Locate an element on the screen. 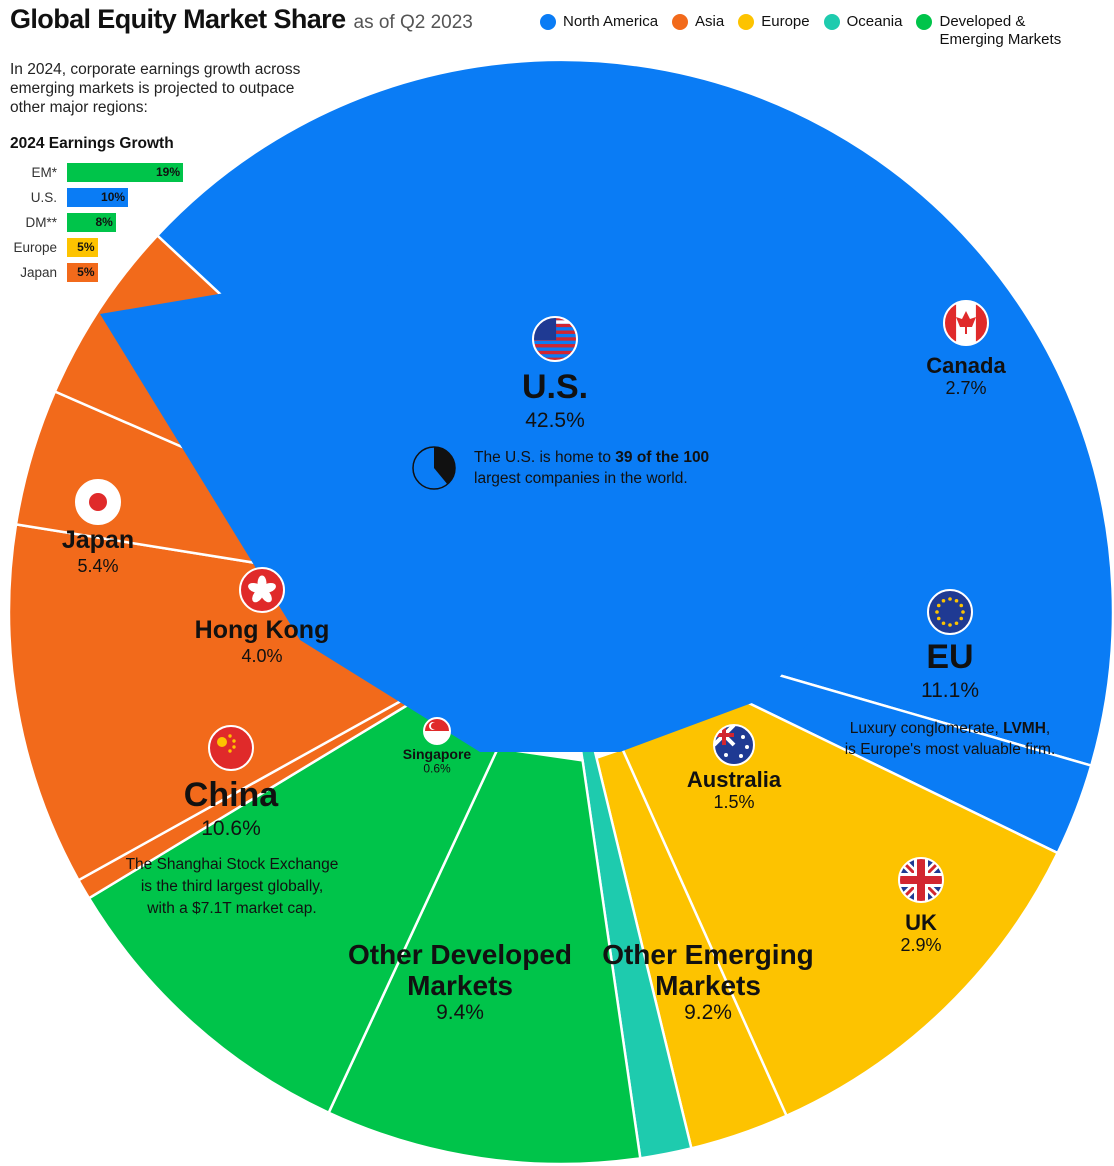 The height and width of the screenshot is (1166, 1114). slice-value-singapore: 0.6% is located at coordinates (437, 768).